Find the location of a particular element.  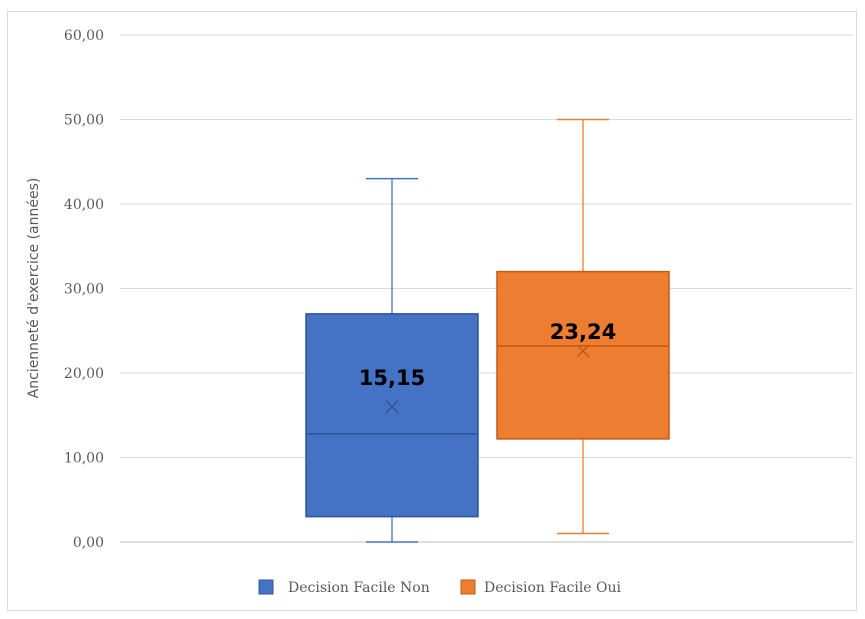

legend-label: Decision Facile Oui is located at coordinates (553, 588).